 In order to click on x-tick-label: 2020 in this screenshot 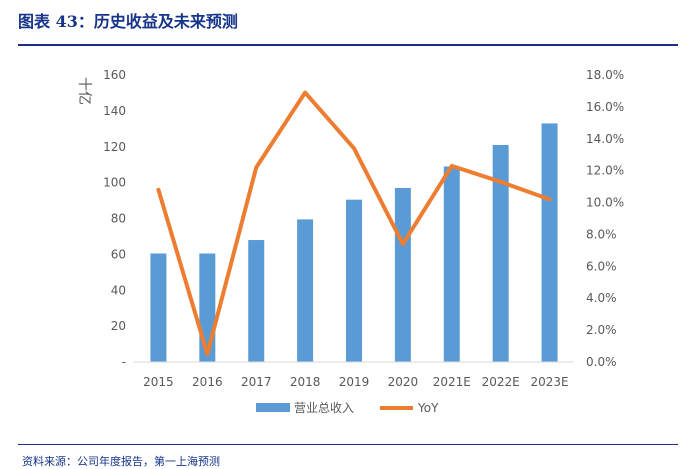, I will do `click(403, 382)`.